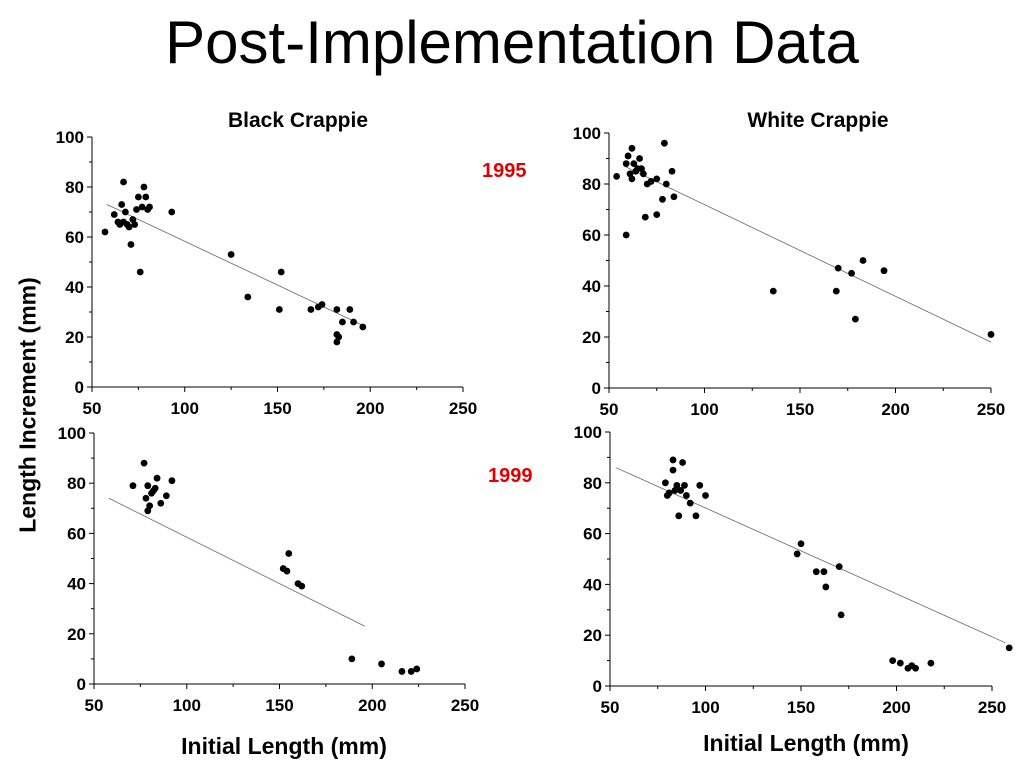  What do you see at coordinates (504, 171) in the screenshot?
I see `year-label-1995: 1995` at bounding box center [504, 171].